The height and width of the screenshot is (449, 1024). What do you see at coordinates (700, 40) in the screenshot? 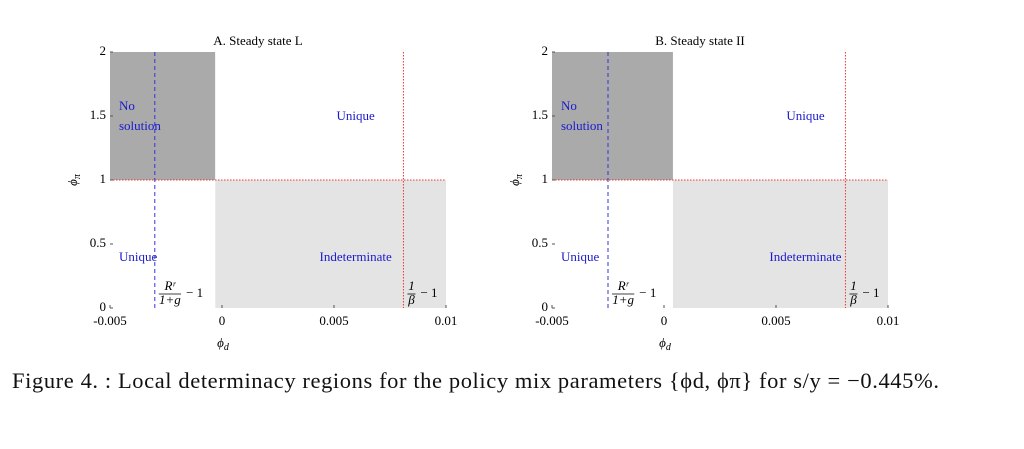
I see `chart-title: B. Steady state II` at bounding box center [700, 40].